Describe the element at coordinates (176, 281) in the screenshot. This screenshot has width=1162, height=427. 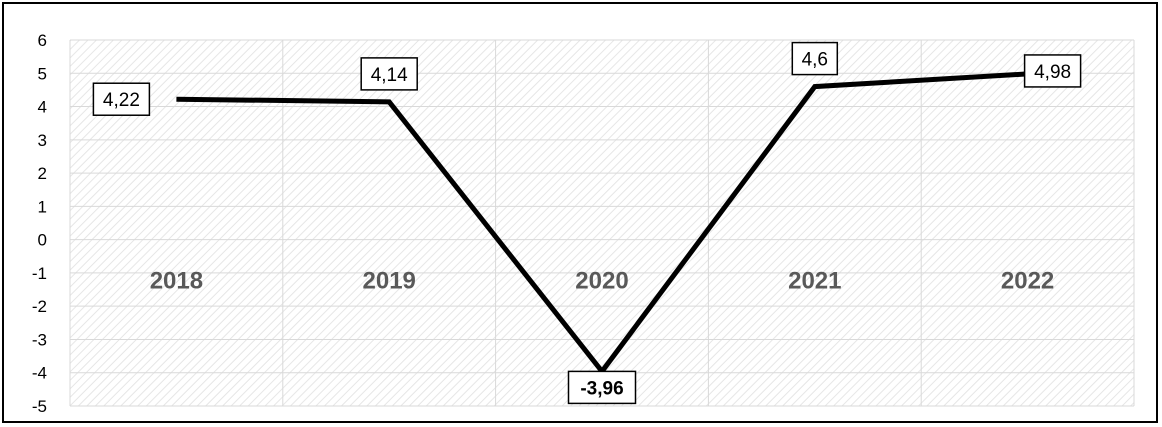
I see `x-category-label: 2018` at that location.